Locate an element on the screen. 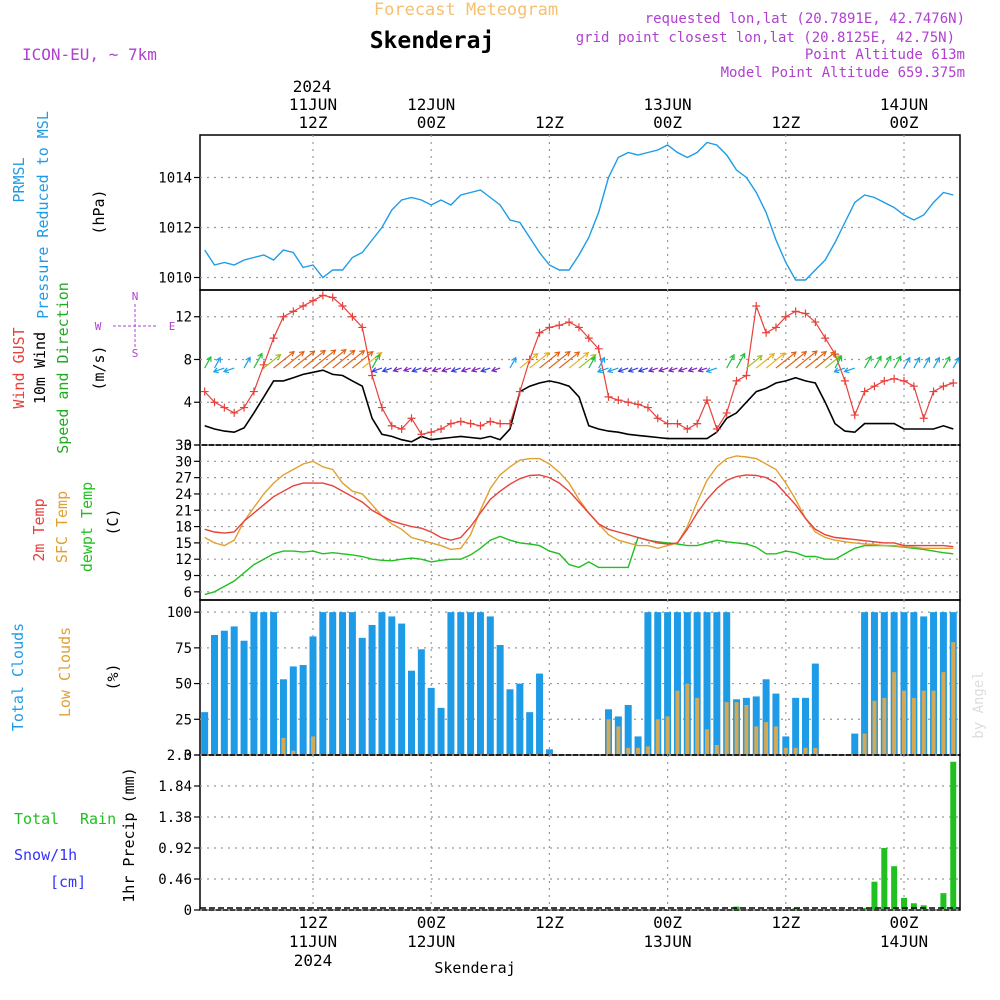  requested-coords: requested lon,lat (20.7891E, 42.7476N) is located at coordinates (805, 19).